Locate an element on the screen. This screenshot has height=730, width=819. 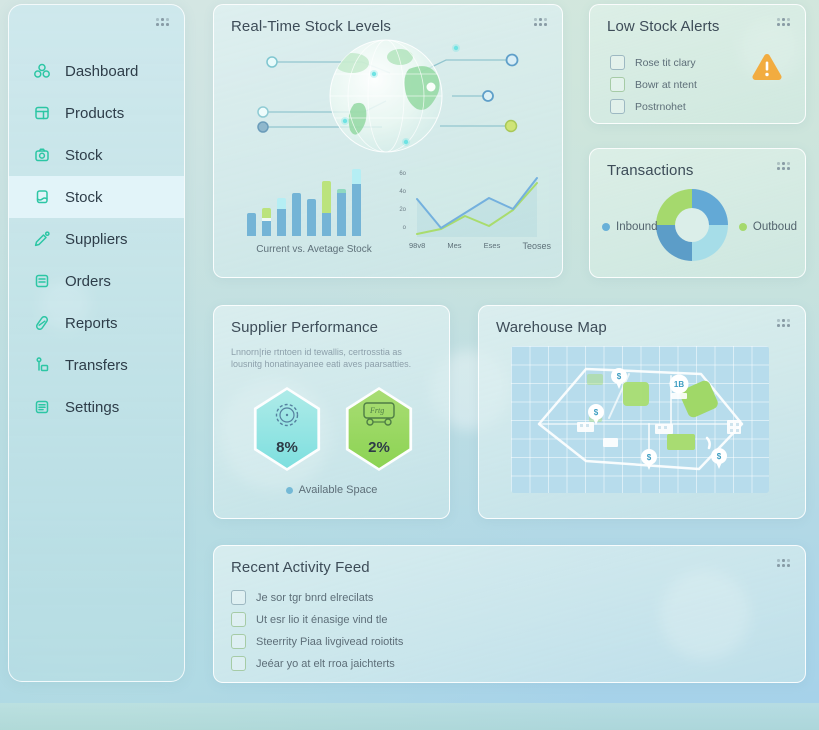
y-tick: 4o is located at coordinates (402, 192).